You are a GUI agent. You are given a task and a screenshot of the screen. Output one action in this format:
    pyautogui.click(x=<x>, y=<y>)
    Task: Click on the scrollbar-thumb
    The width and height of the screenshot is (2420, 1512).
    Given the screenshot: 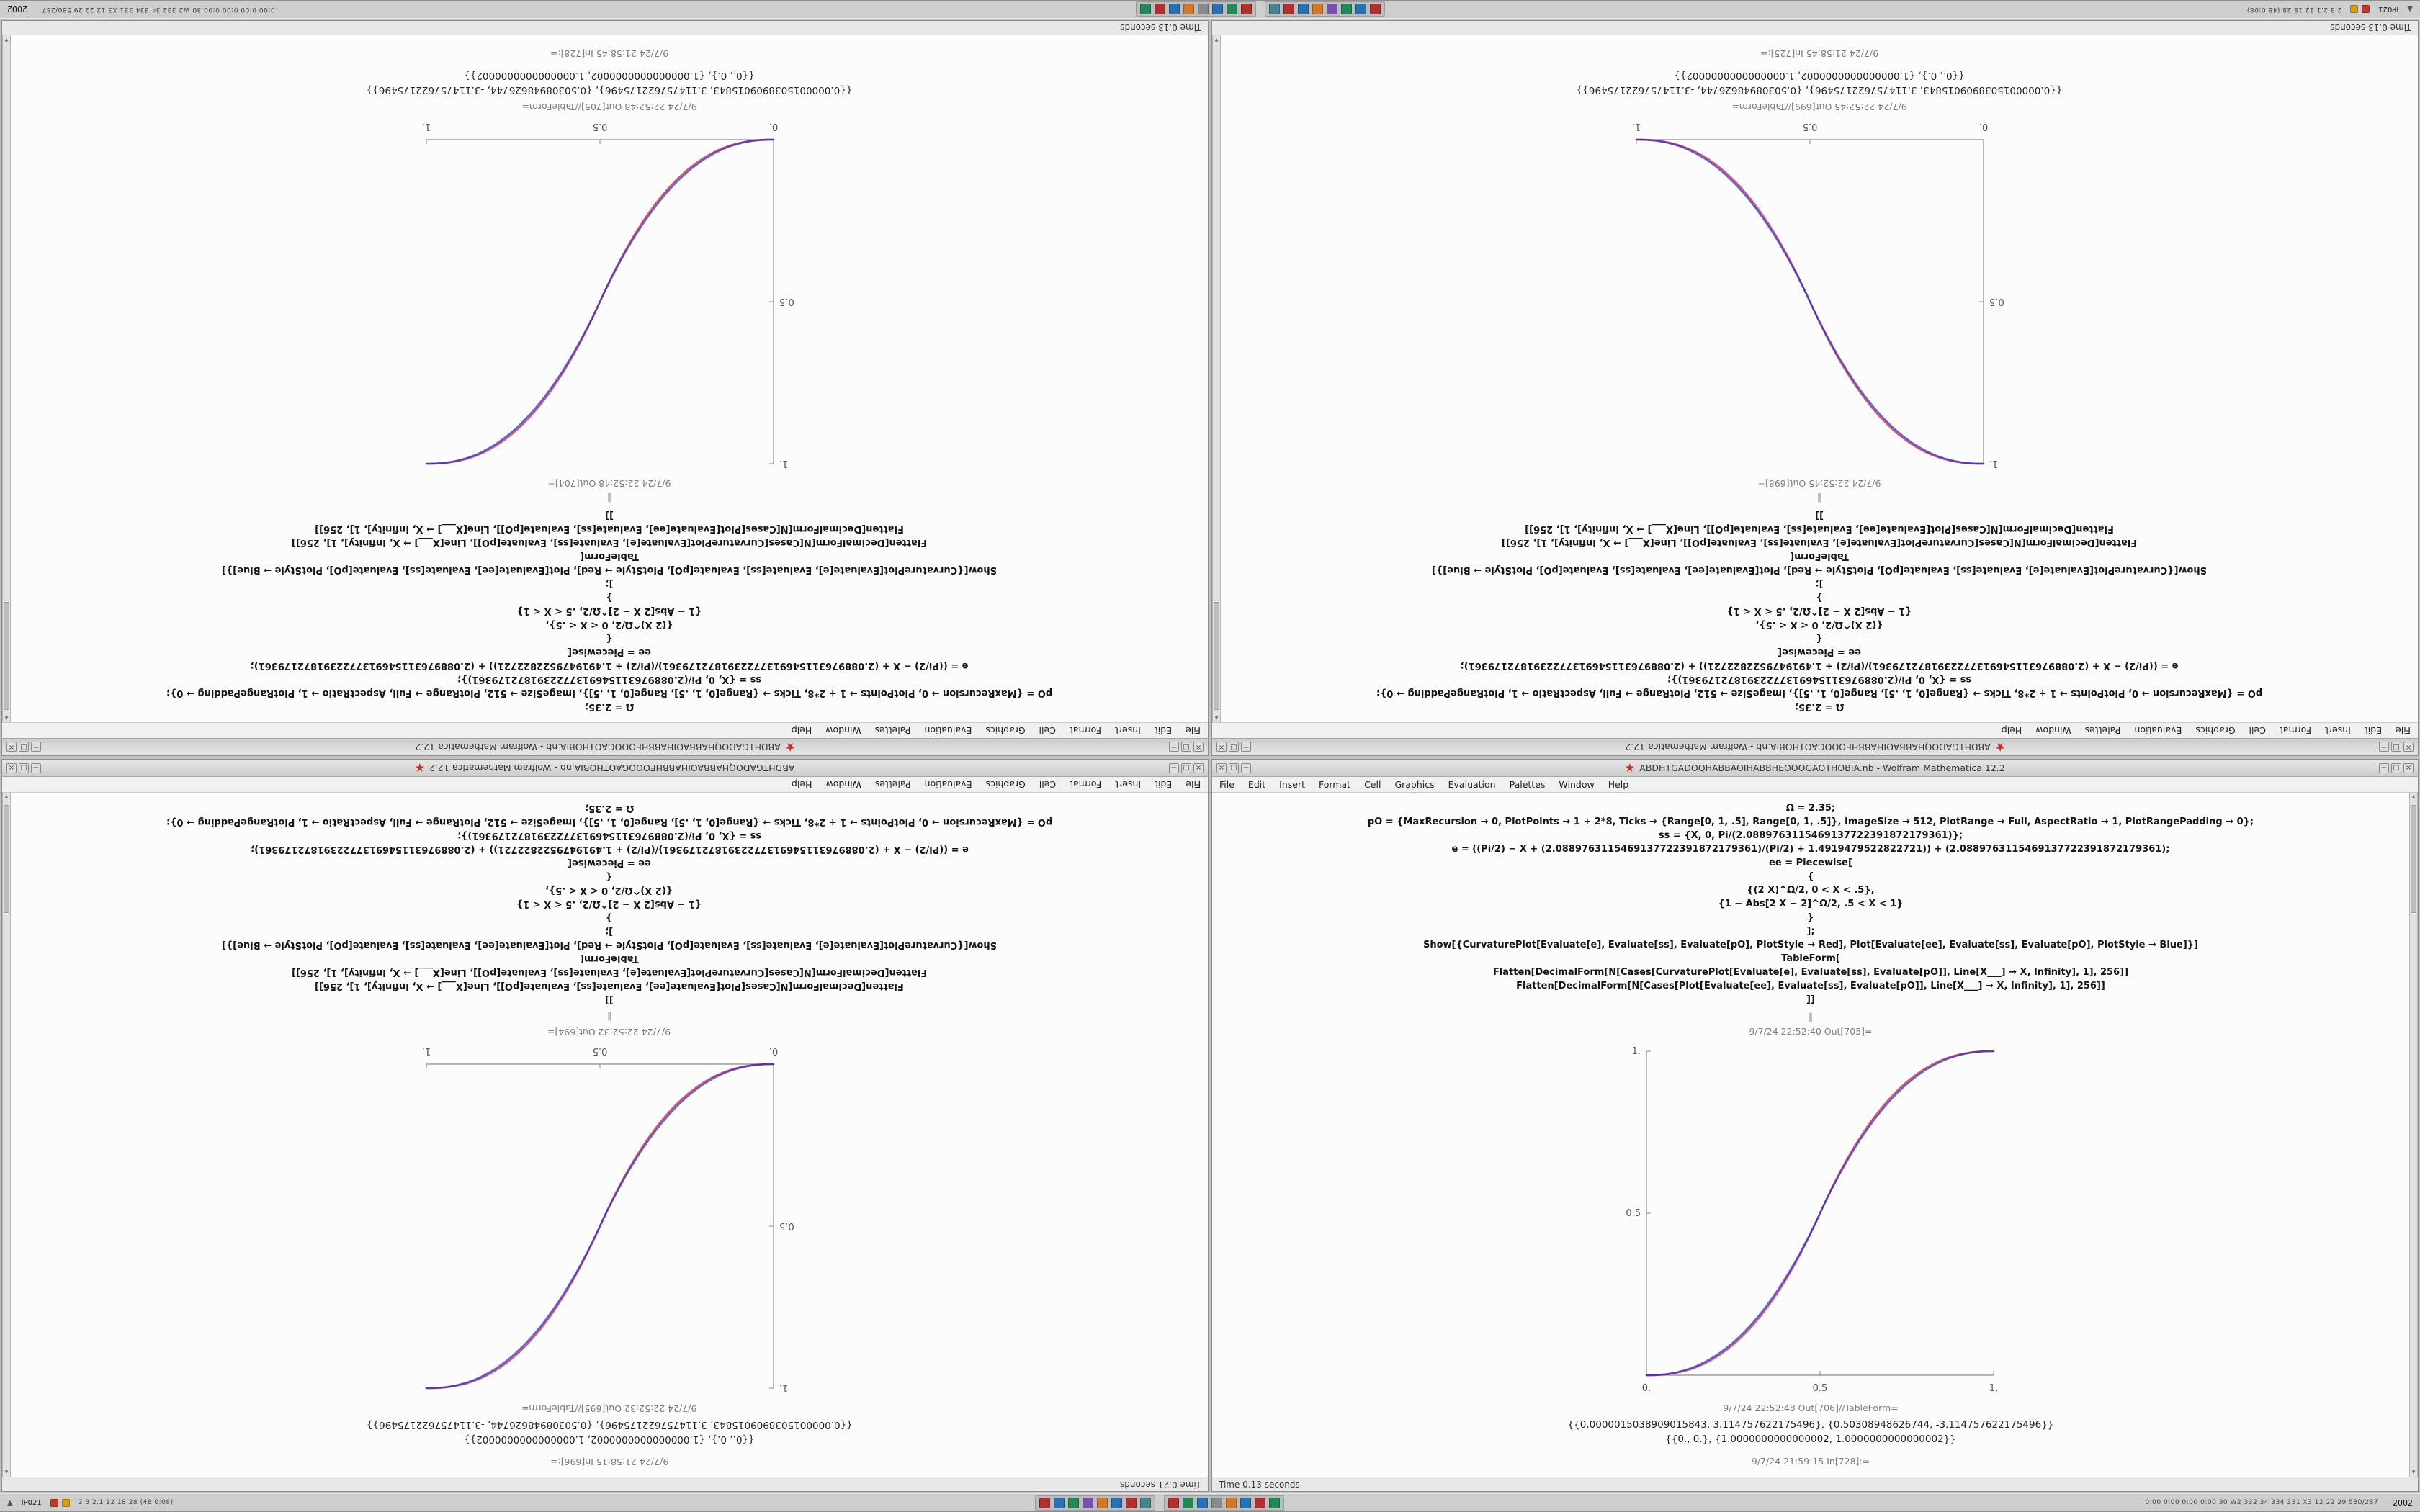 What is the action you would take?
    pyautogui.click(x=1216, y=656)
    